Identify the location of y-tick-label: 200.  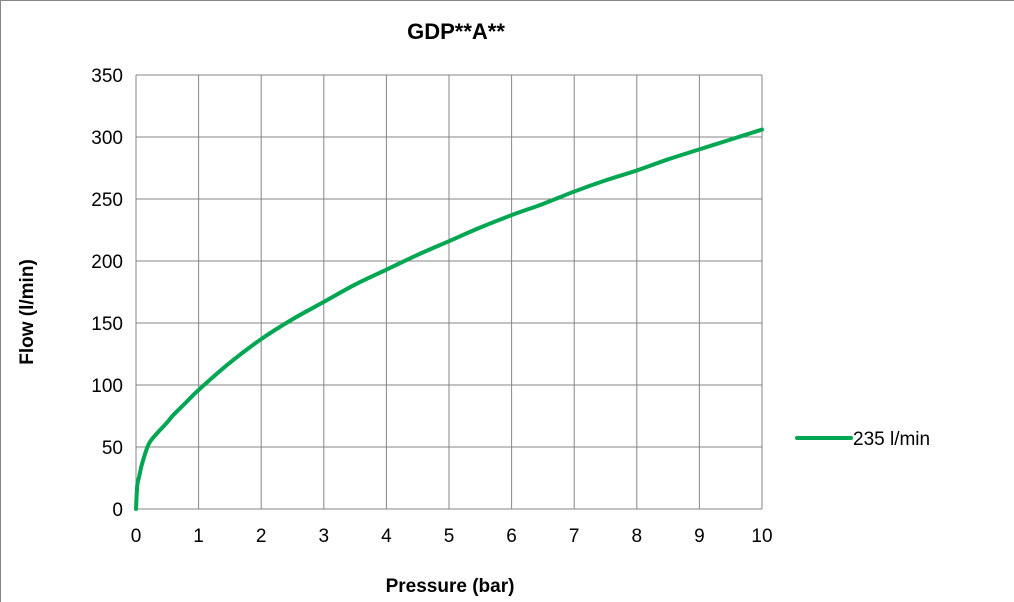
(107, 262).